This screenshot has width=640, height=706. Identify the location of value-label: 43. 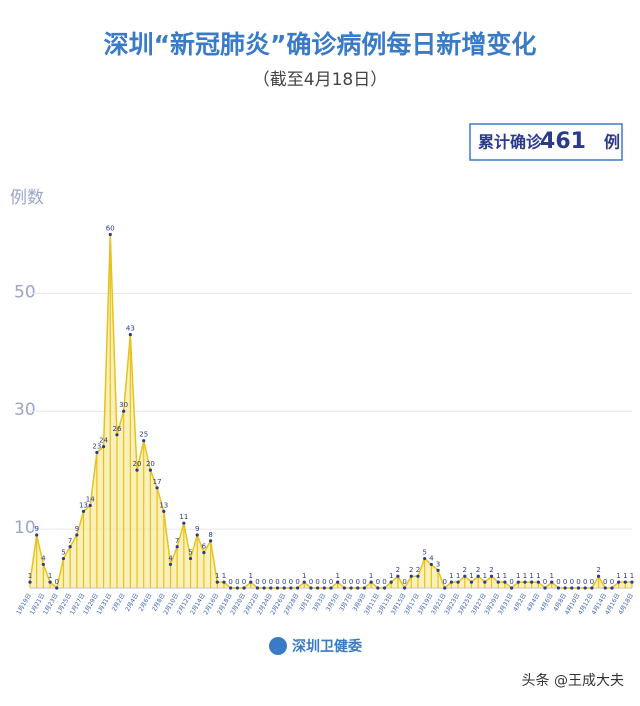
(130, 329).